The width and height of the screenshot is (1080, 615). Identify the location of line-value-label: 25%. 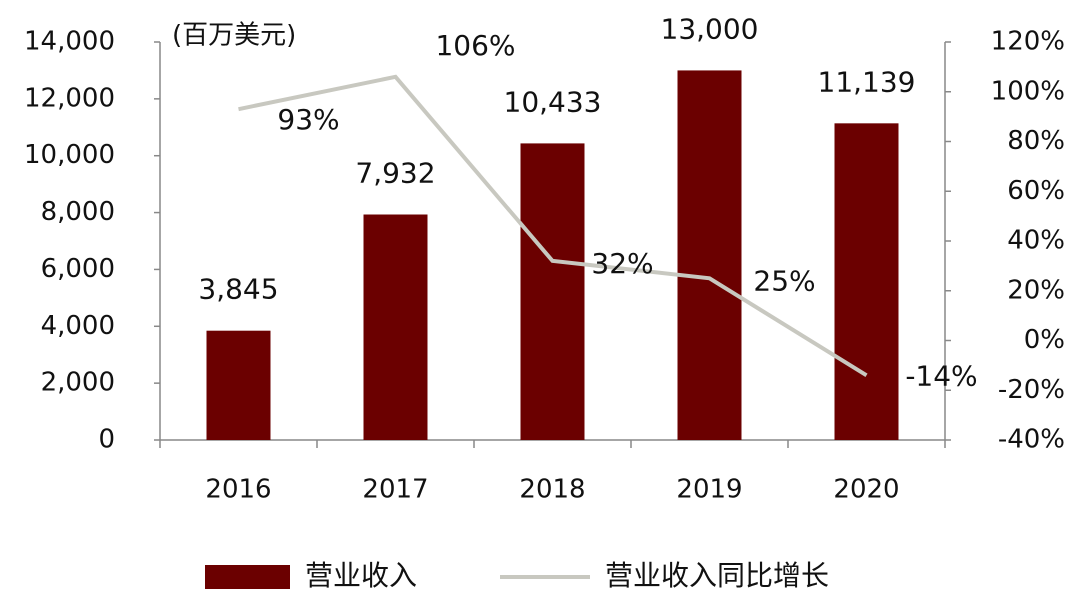
(784, 280).